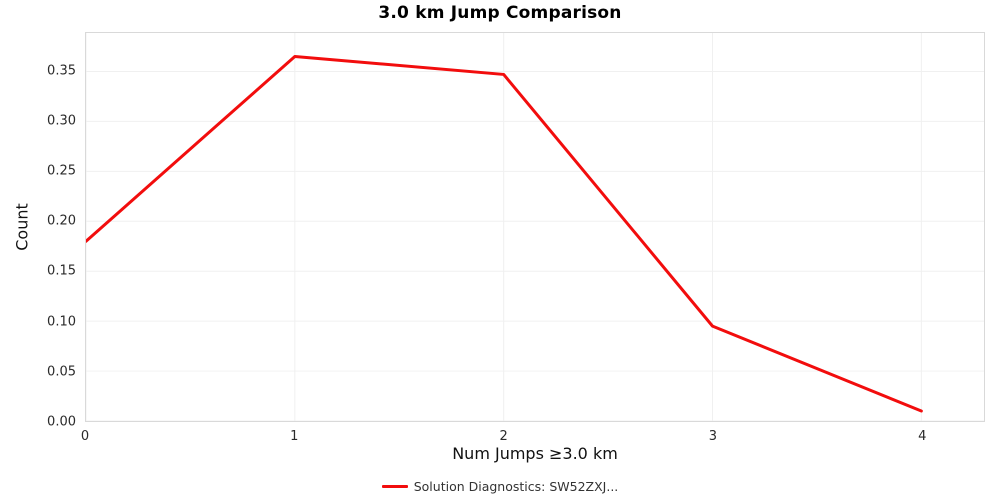 The image size is (1000, 500). I want to click on y-tick-label: 0.25, so click(61, 171).